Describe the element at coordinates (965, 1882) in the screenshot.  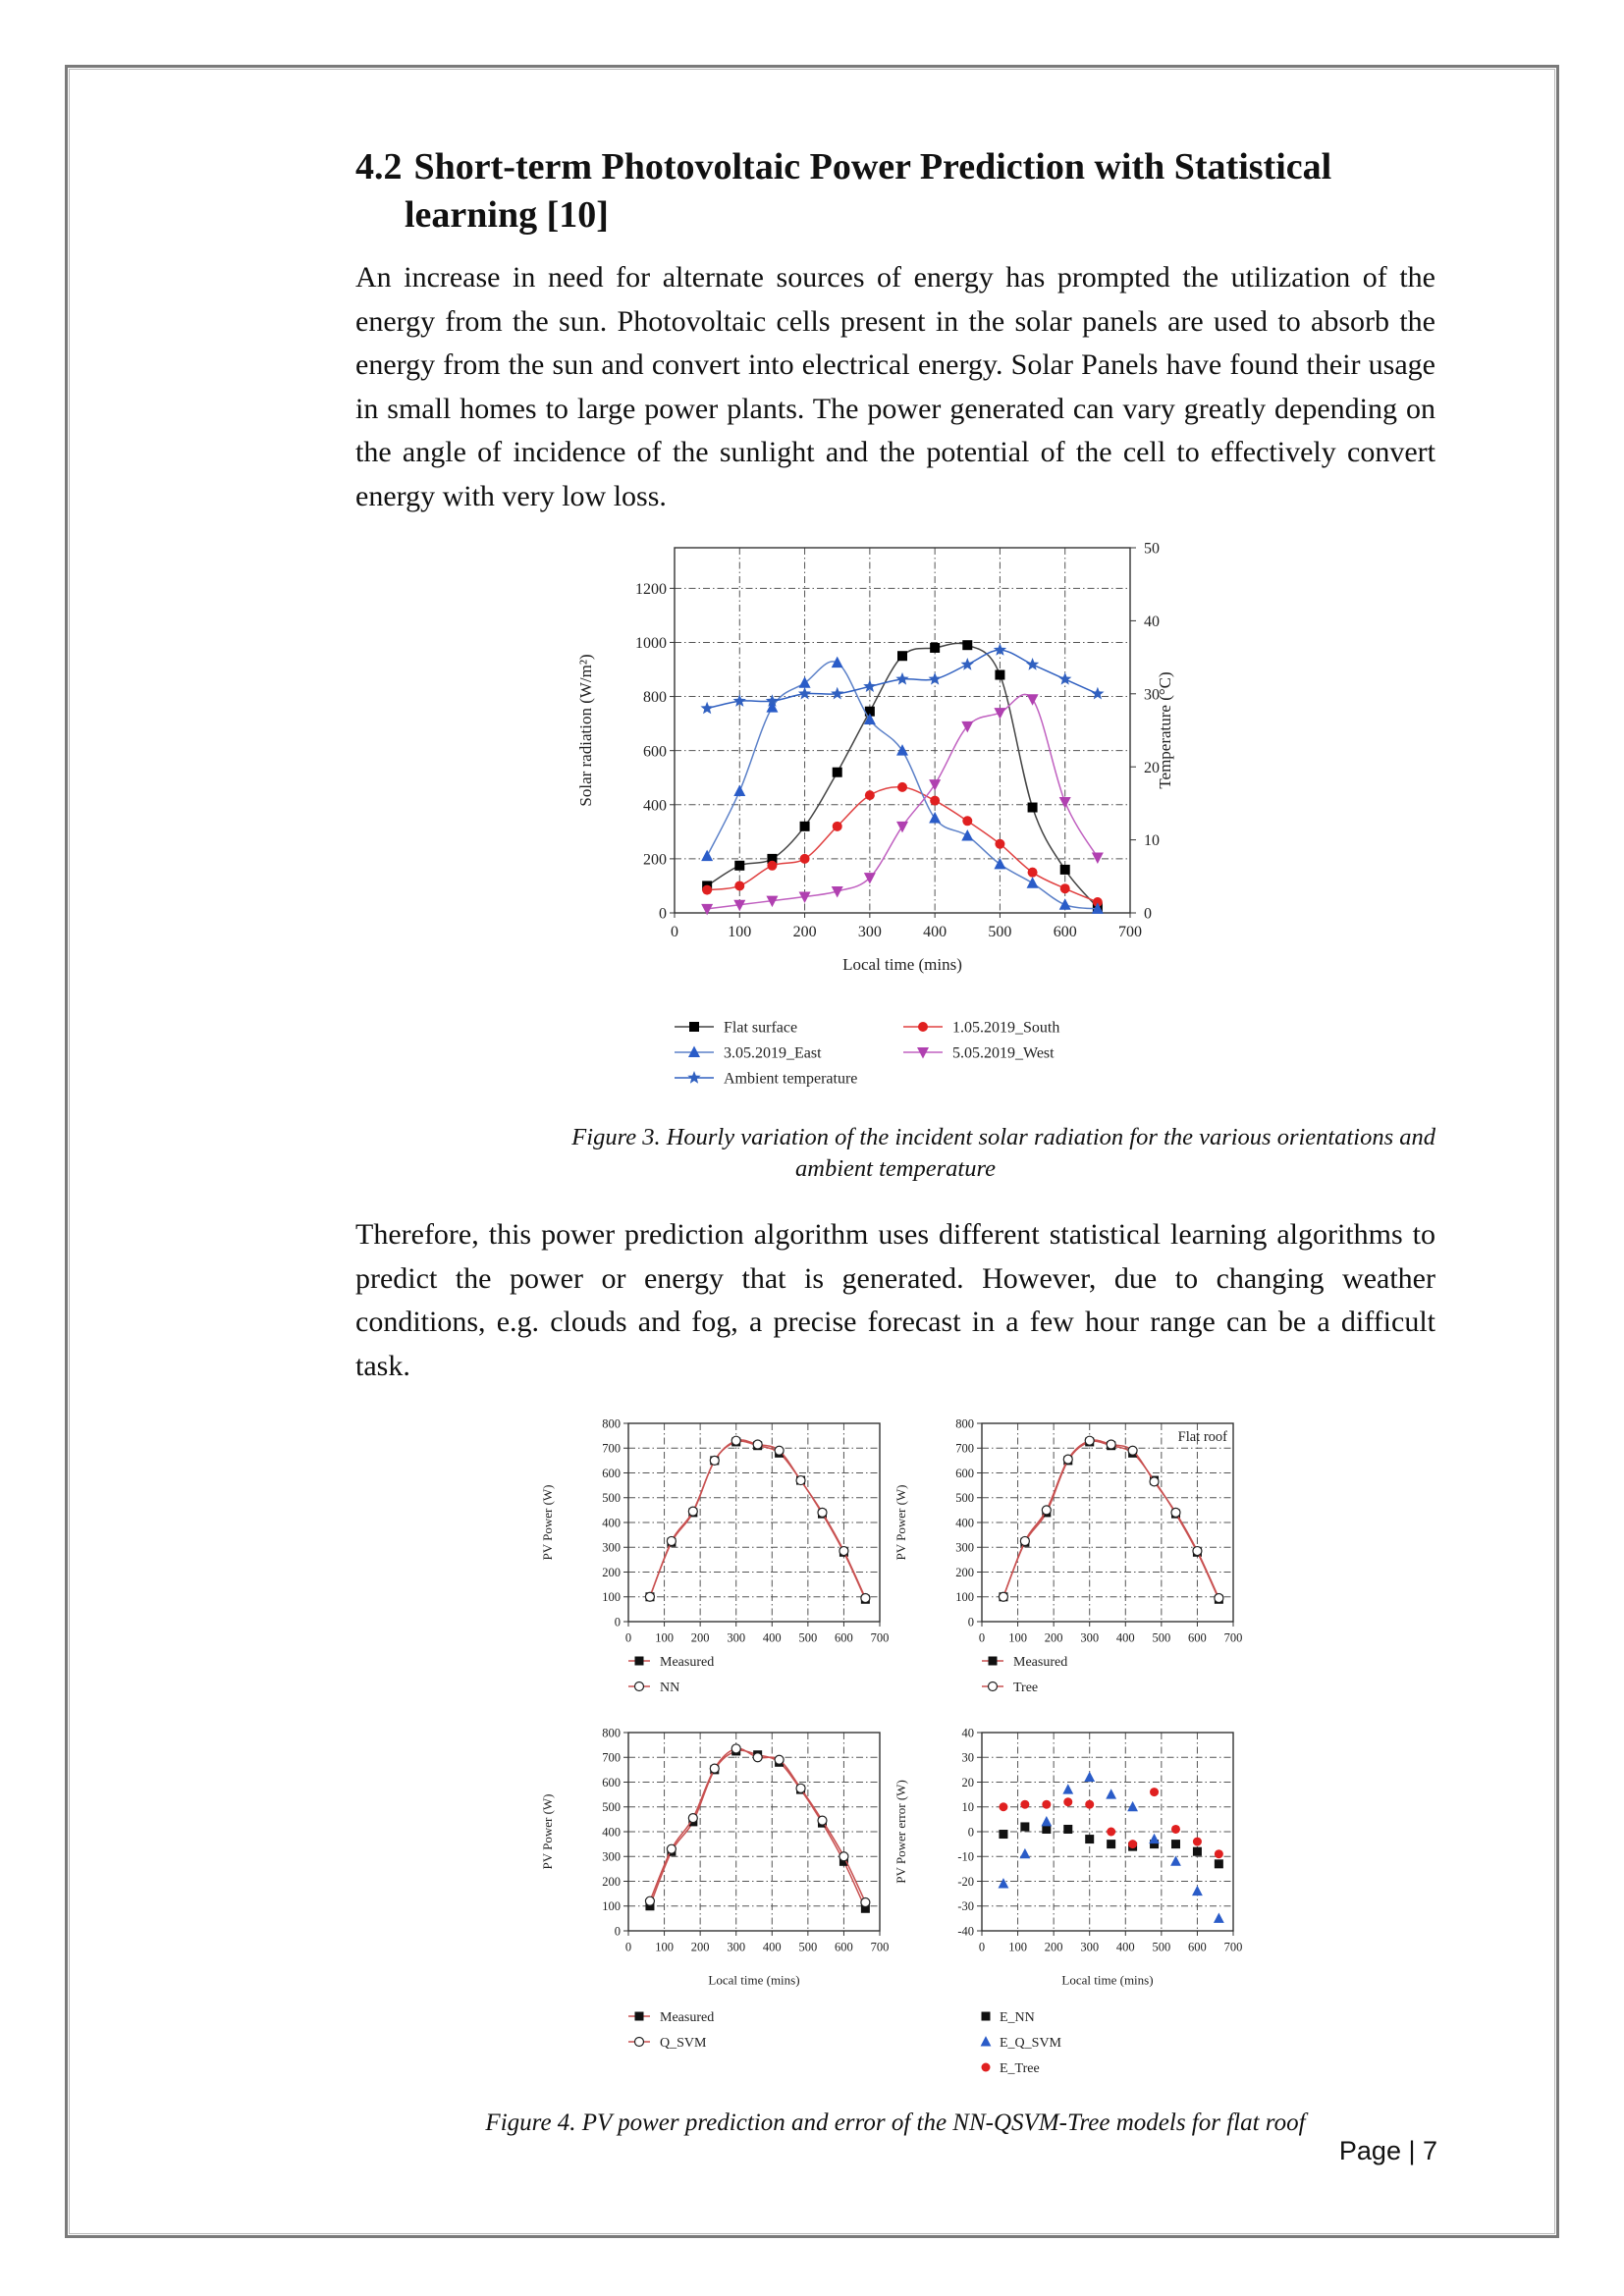
I see `y-tick-label: -20` at that location.